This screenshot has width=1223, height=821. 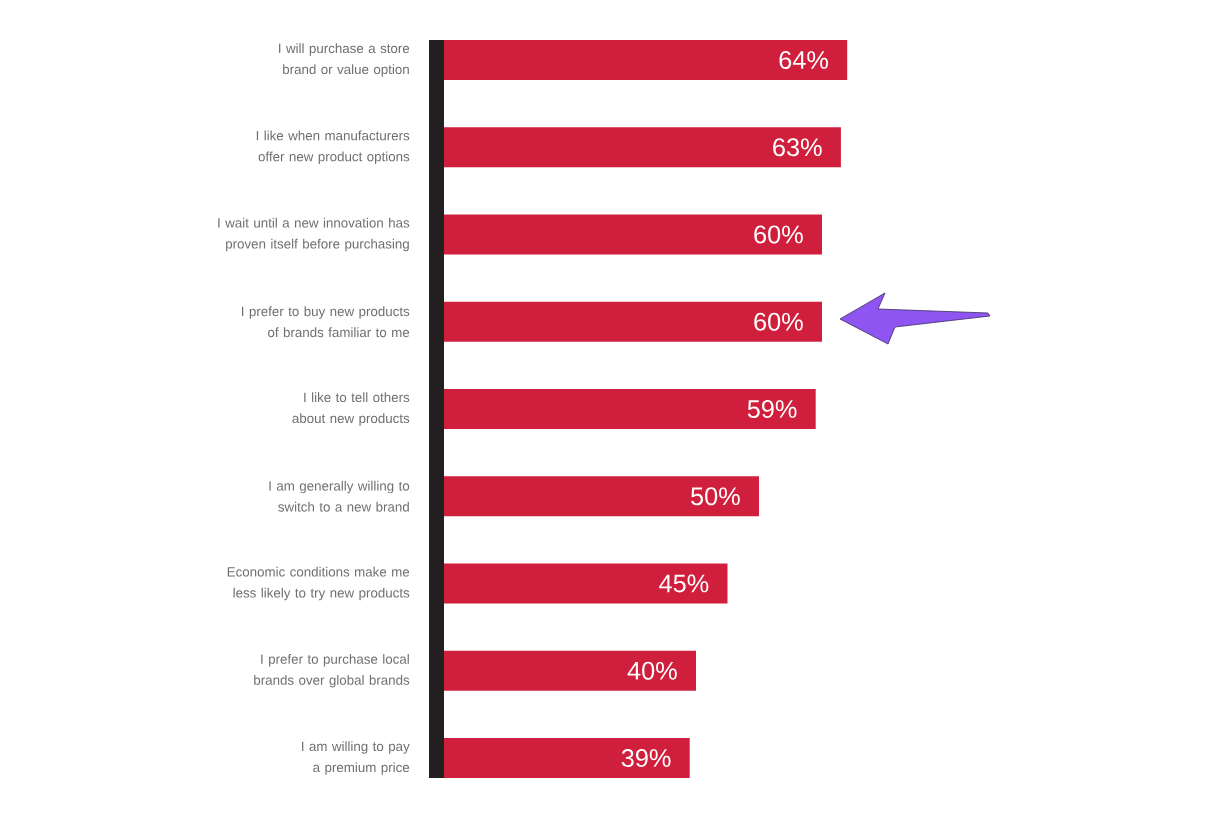 I want to click on y-tick-label: I like to tell others about new products, so click(x=351, y=409).